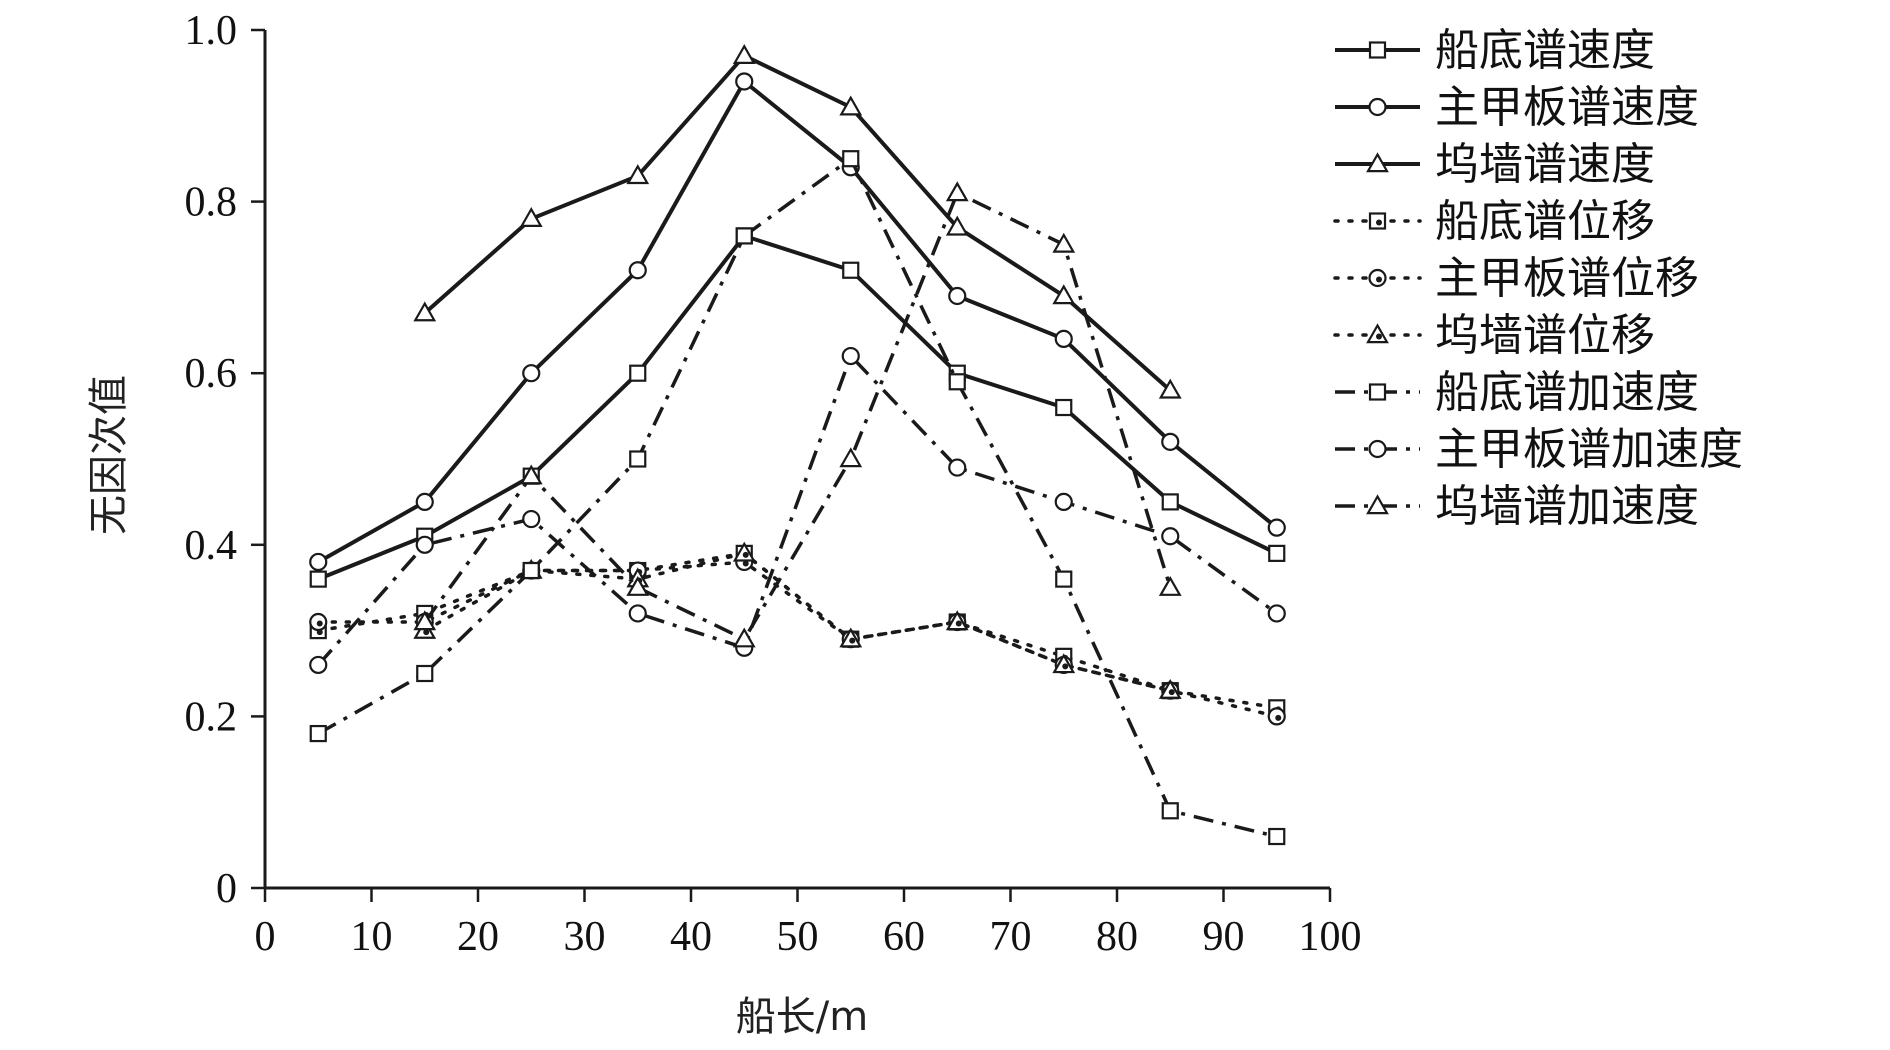  What do you see at coordinates (1330, 937) in the screenshot?
I see `x-tick-label: 100` at bounding box center [1330, 937].